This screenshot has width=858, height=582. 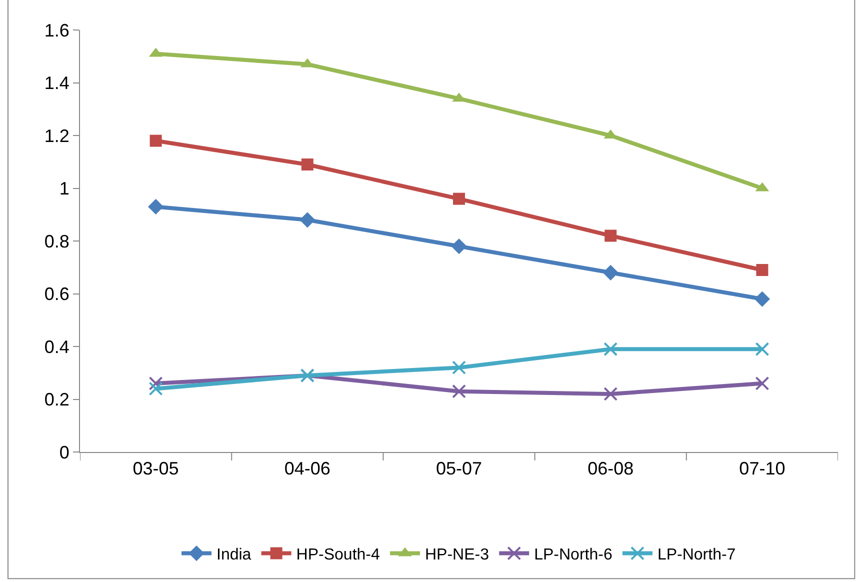 What do you see at coordinates (57, 294) in the screenshot?
I see `y-tick-label: 0.6` at bounding box center [57, 294].